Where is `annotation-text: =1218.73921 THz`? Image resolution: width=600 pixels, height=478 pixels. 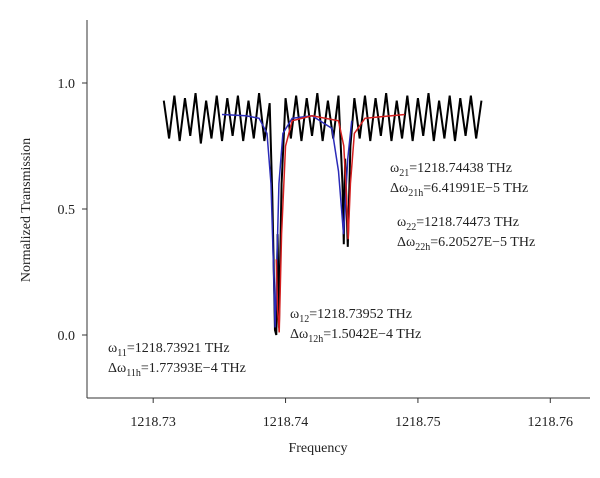 annotation-text: =1218.73921 THz is located at coordinates (178, 348).